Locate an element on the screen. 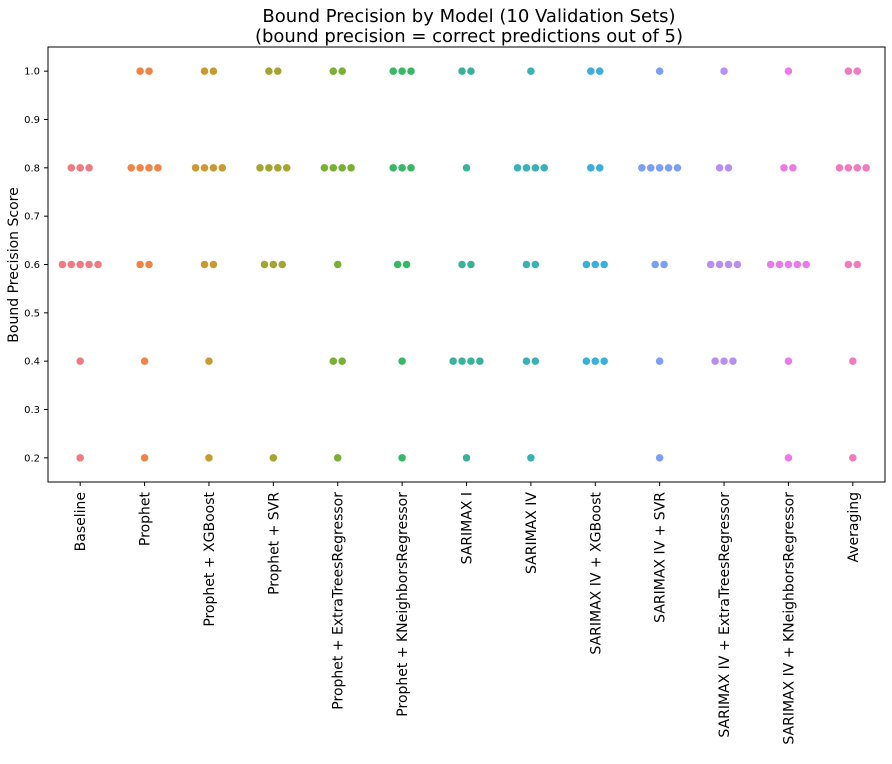 The image size is (892, 764). x-tick-label: SARIMAX IV + XGBoost is located at coordinates (596, 572).